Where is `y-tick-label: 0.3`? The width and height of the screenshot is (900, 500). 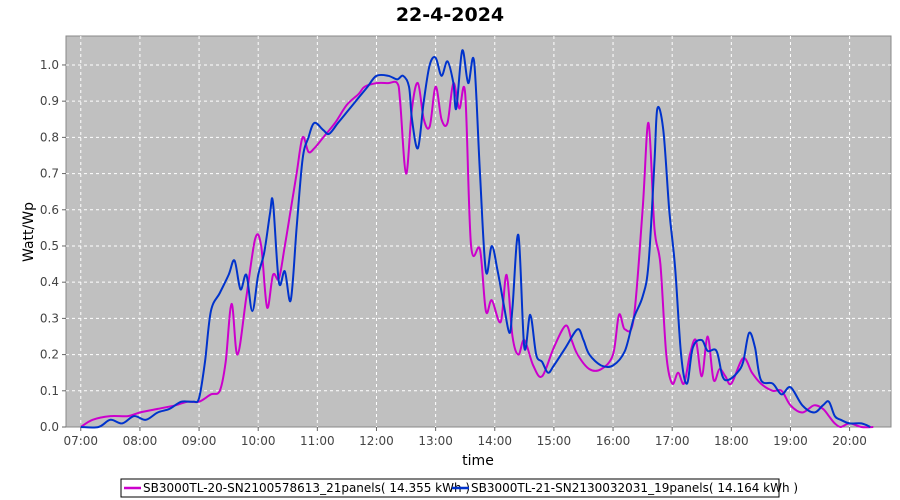 y-tick-label: 0.3 is located at coordinates (49, 318).